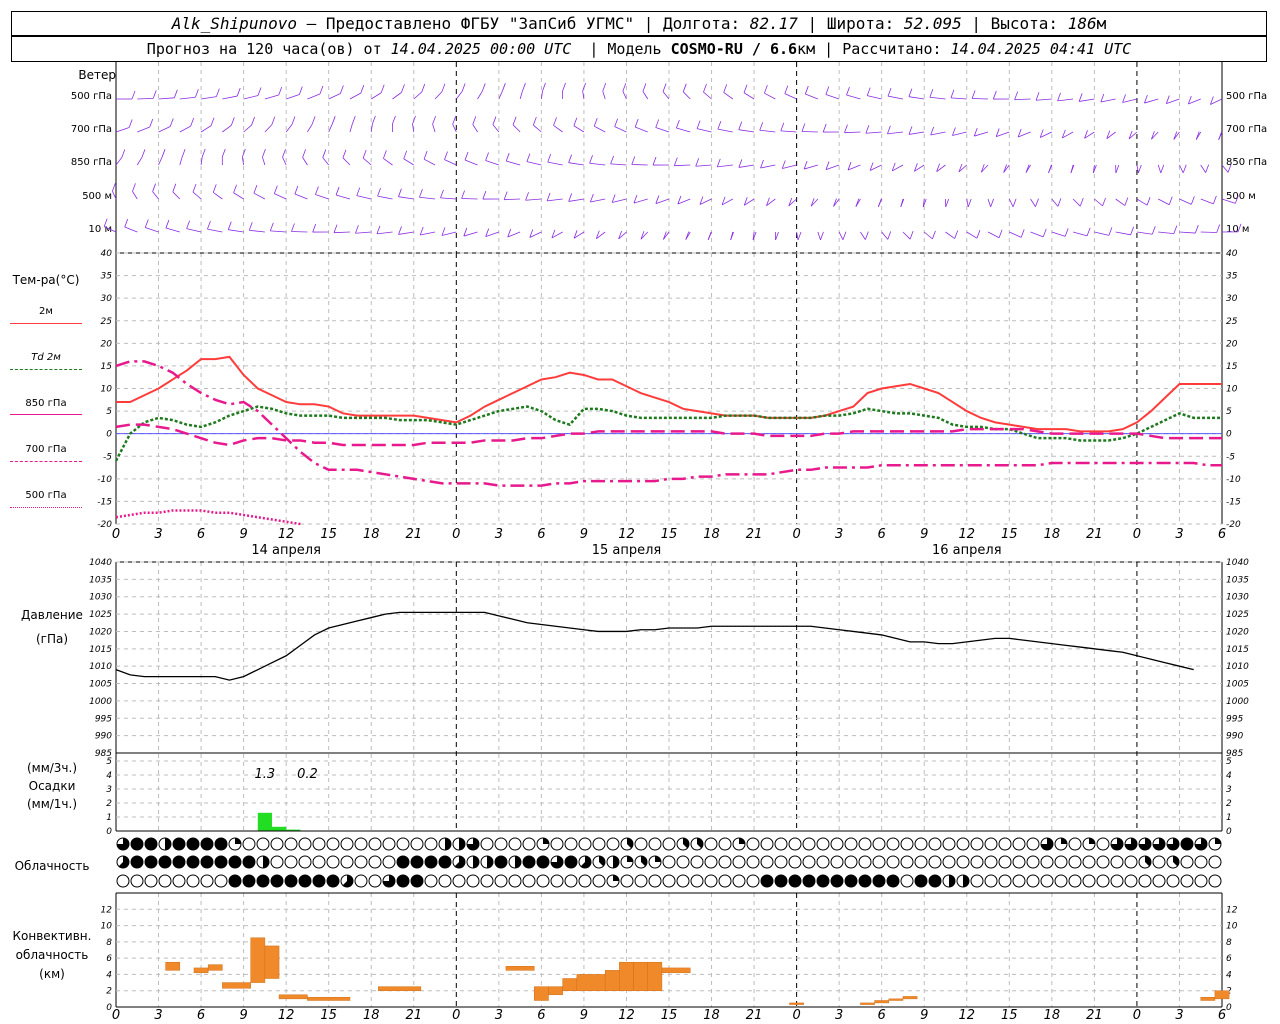 The width and height of the screenshot is (1280, 1024). What do you see at coordinates (328, 1015) in the screenshot?
I see `conv-hour-label: 15` at bounding box center [328, 1015].